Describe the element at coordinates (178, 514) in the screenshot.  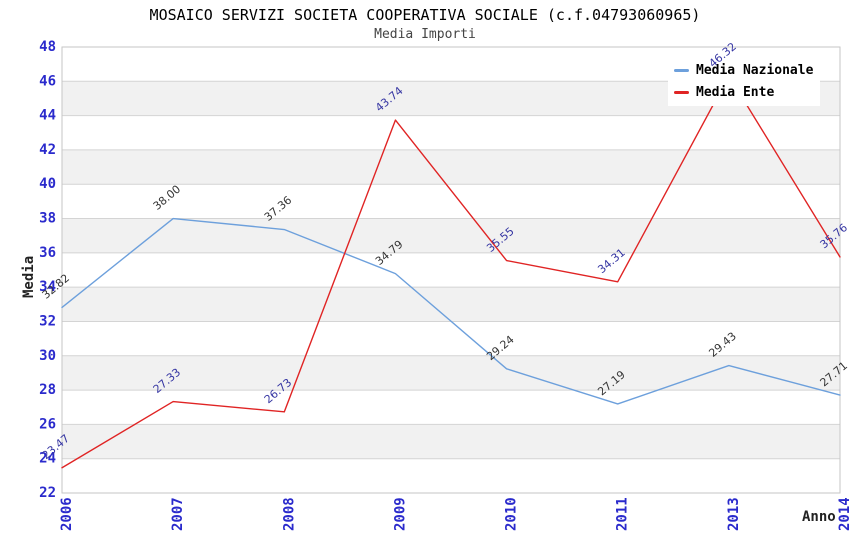
I see `x-tick-label: 2007` at that location.